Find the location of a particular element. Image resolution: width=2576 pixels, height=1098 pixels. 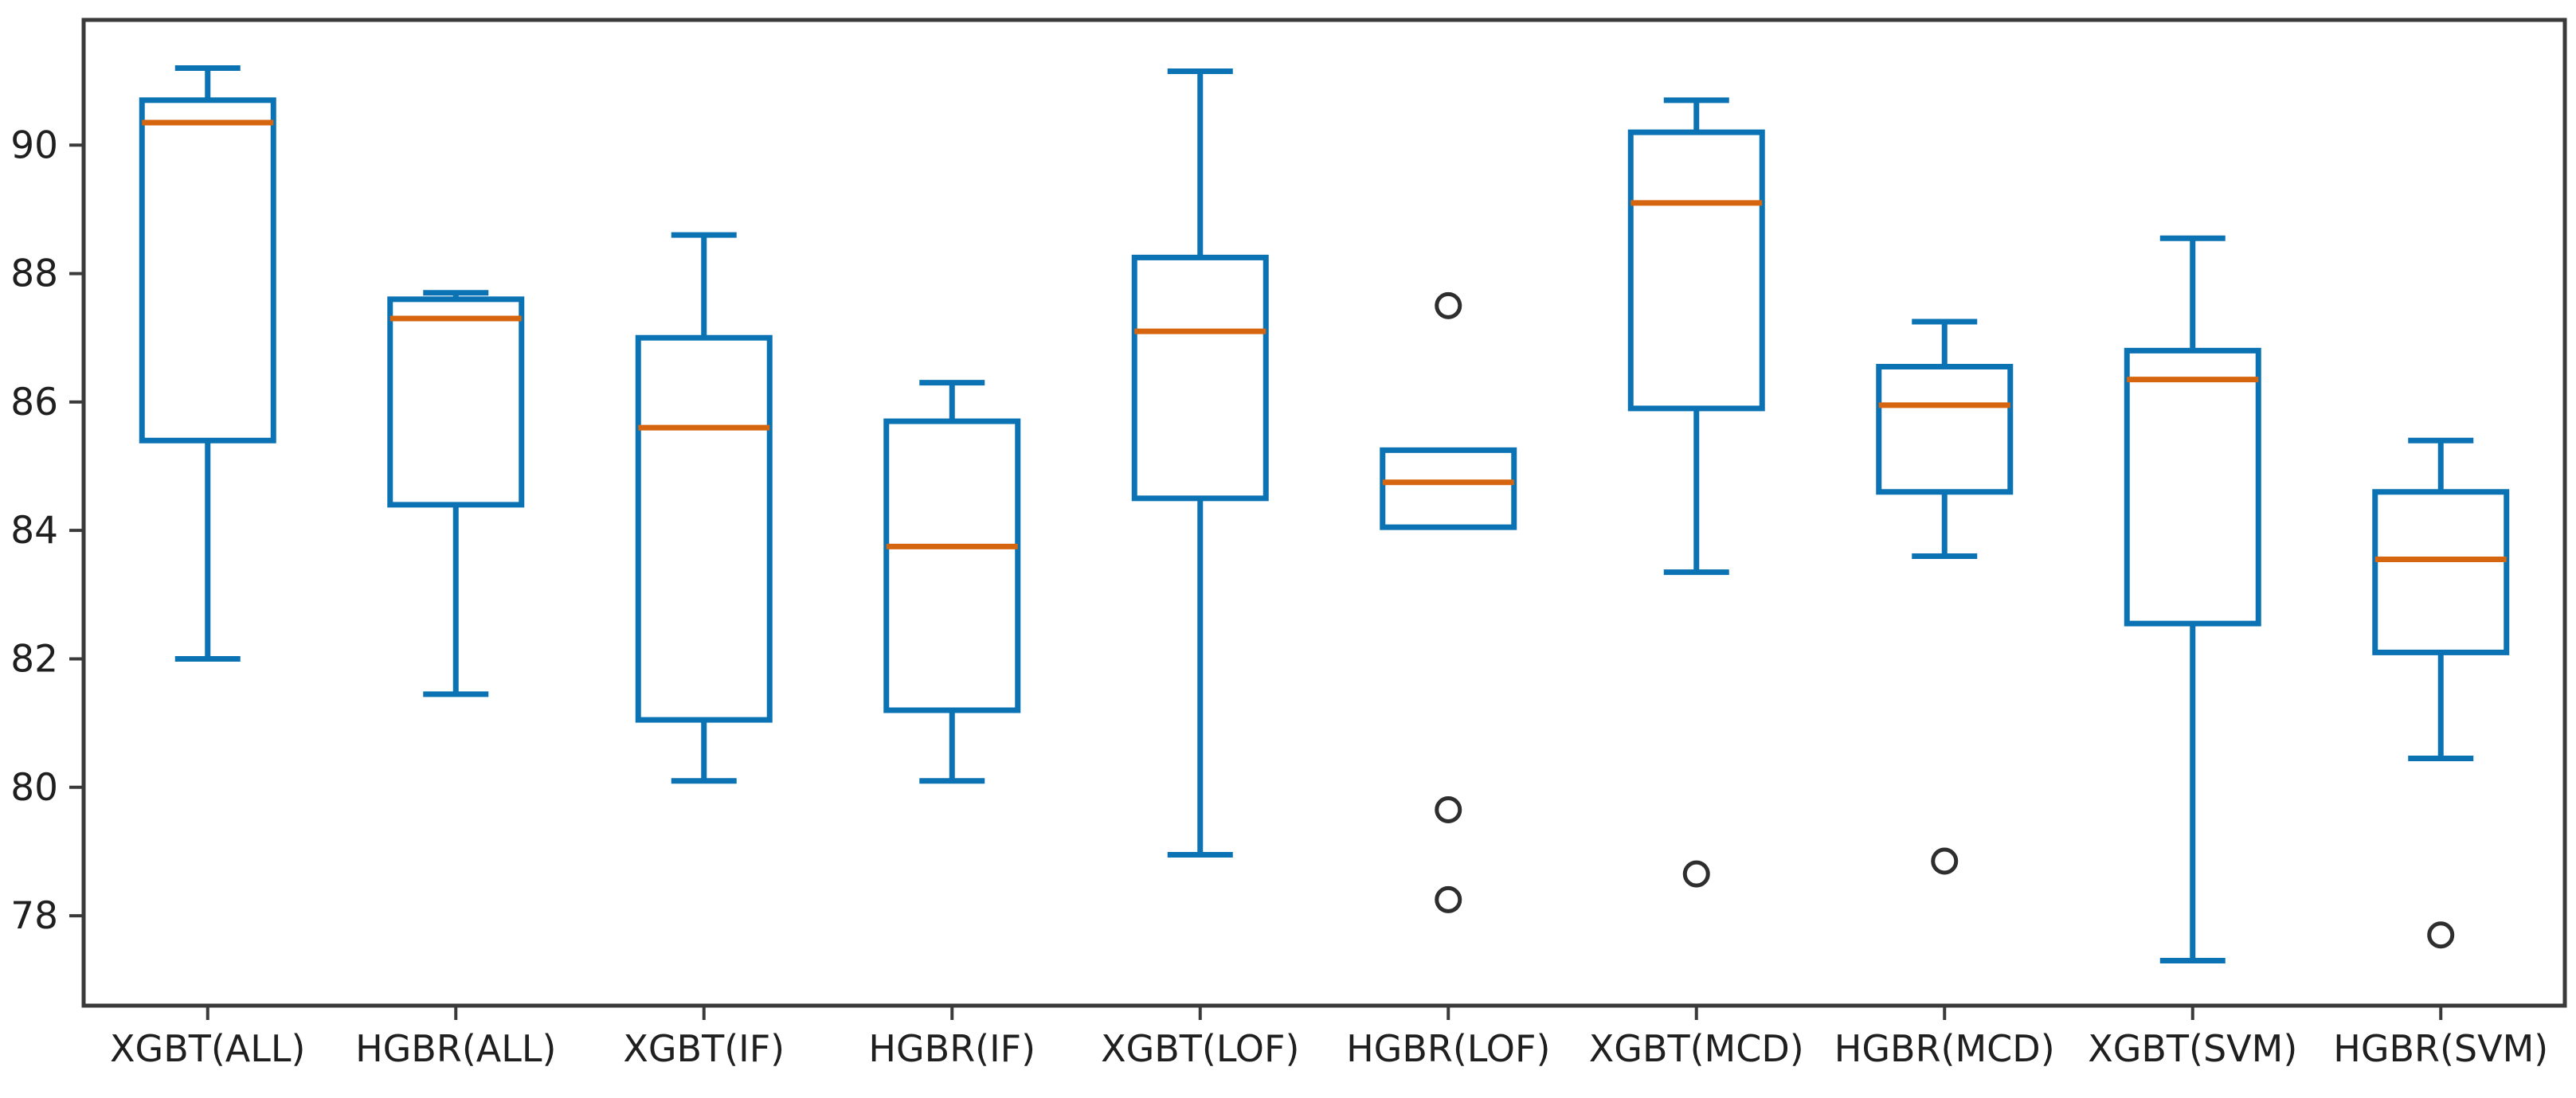

y-tick-label: 80 is located at coordinates (34, 788).